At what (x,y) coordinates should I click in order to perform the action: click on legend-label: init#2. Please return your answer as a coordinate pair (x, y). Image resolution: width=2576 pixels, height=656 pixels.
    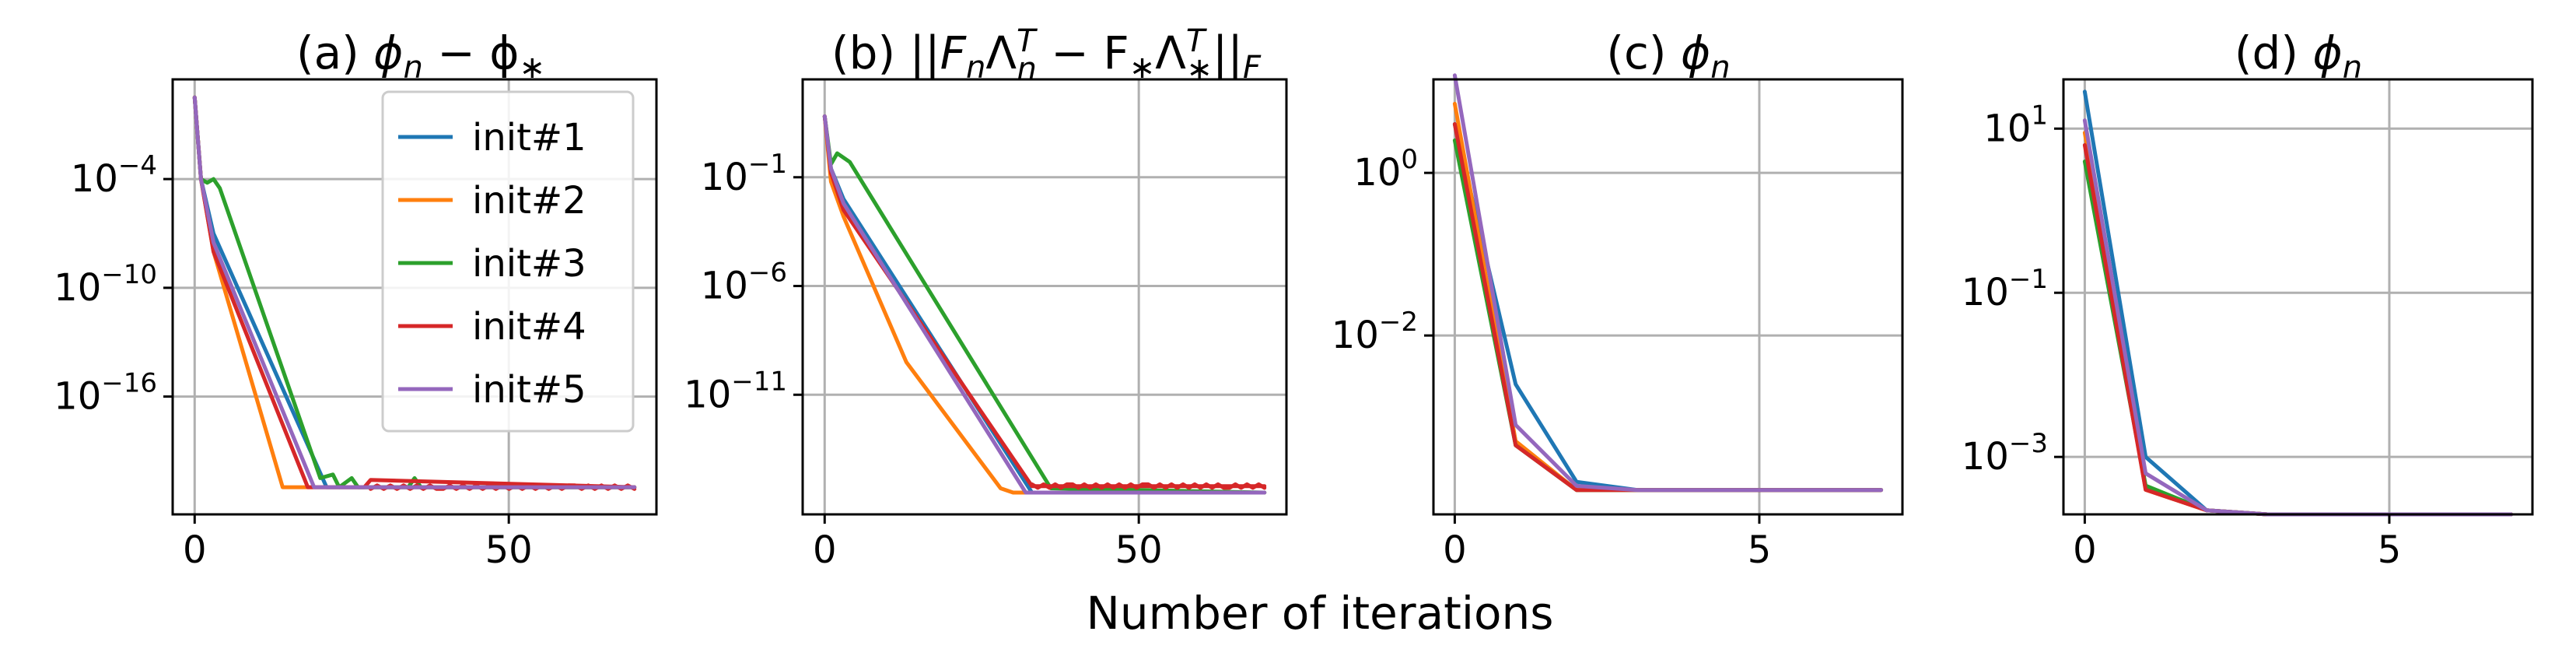
    Looking at the image, I should click on (529, 201).